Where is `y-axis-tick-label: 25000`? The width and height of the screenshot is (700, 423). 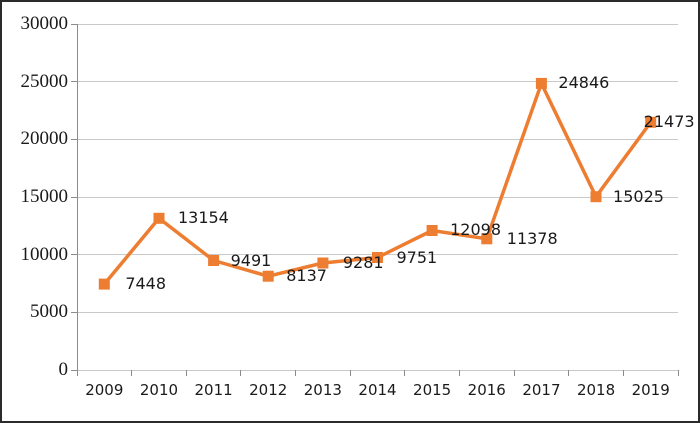
y-axis-tick-label: 25000 is located at coordinates (44, 81).